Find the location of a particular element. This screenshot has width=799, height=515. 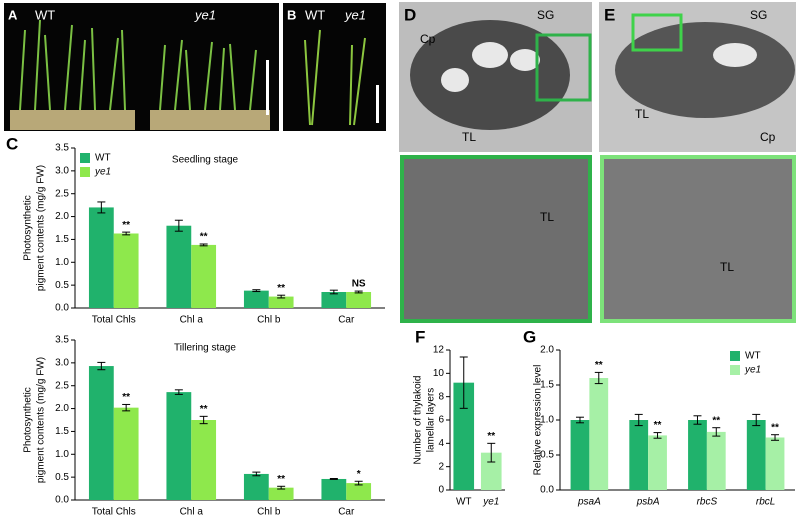

y-tick-label: 2 is located at coordinates (441, 466).